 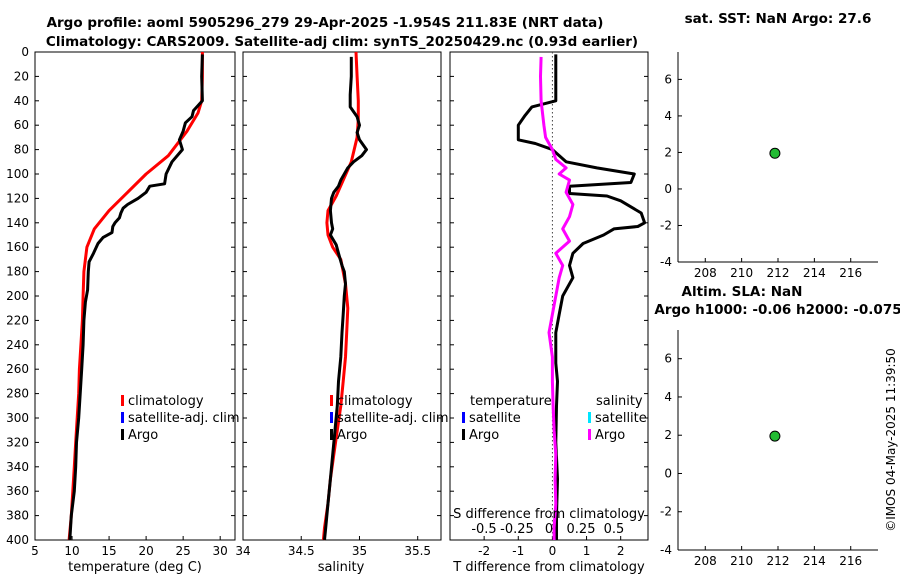 What do you see at coordinates (621, 418) in the screenshot?
I see `difference-sal-legend-label-0: satellite` at bounding box center [621, 418].